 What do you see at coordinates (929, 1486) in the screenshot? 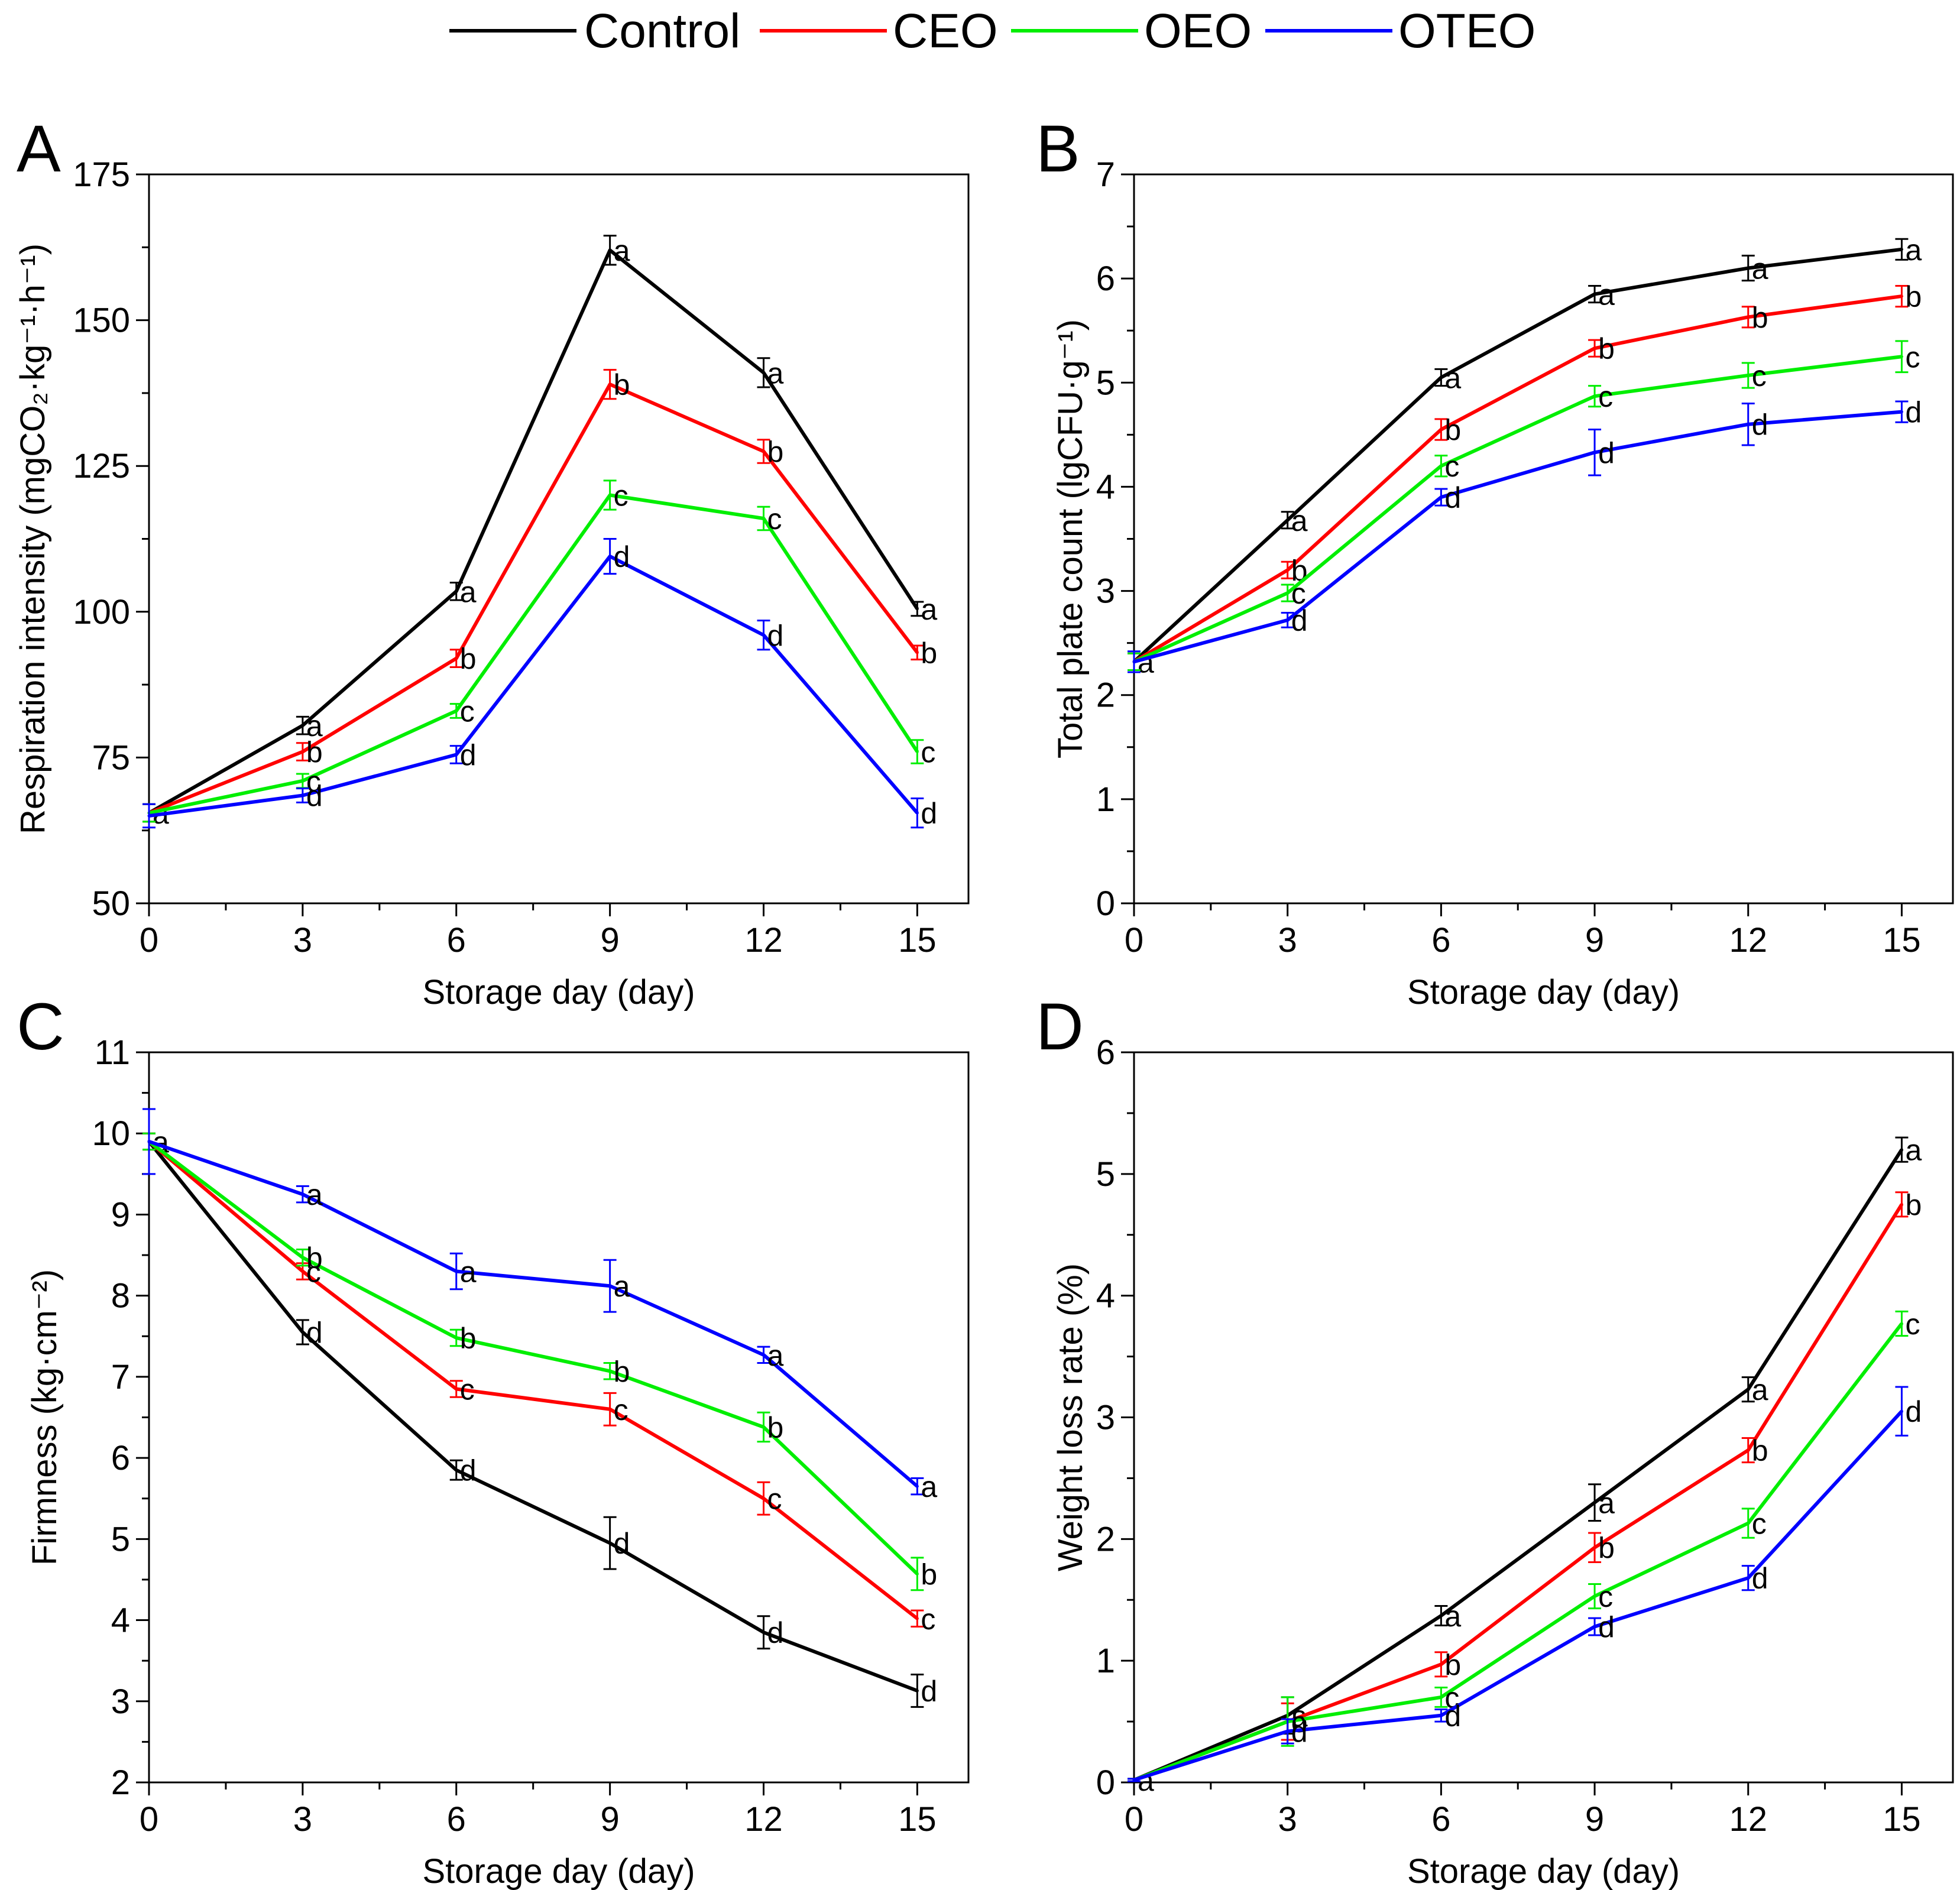
I see `panel-c-series-oteo-sig-letter: a` at bounding box center [929, 1486].